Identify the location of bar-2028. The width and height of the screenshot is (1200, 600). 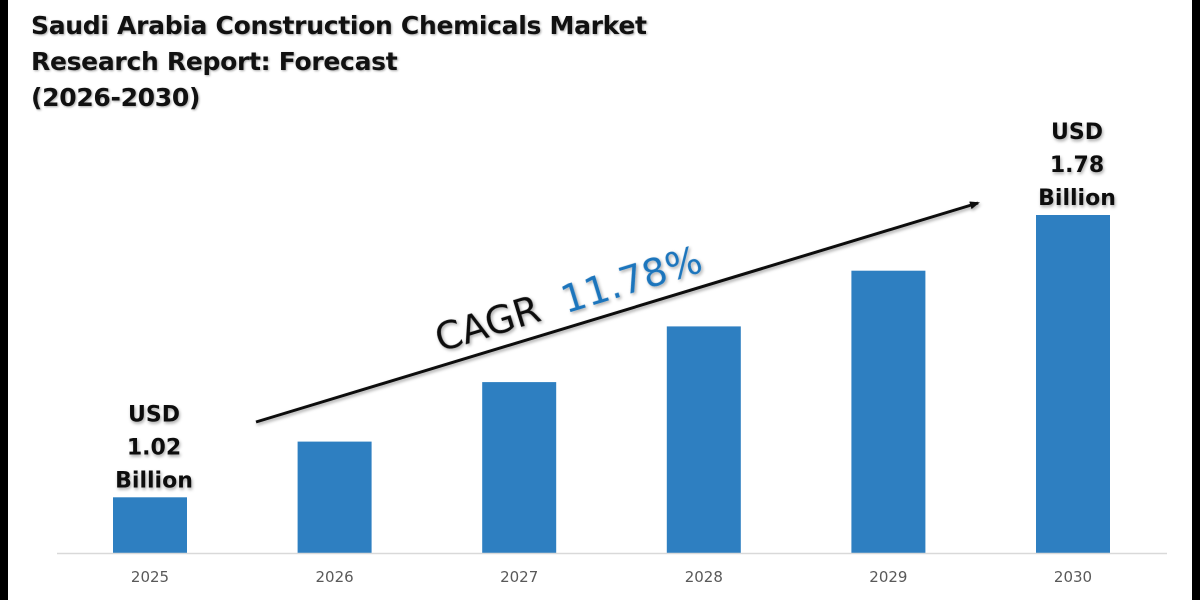
(703, 439).